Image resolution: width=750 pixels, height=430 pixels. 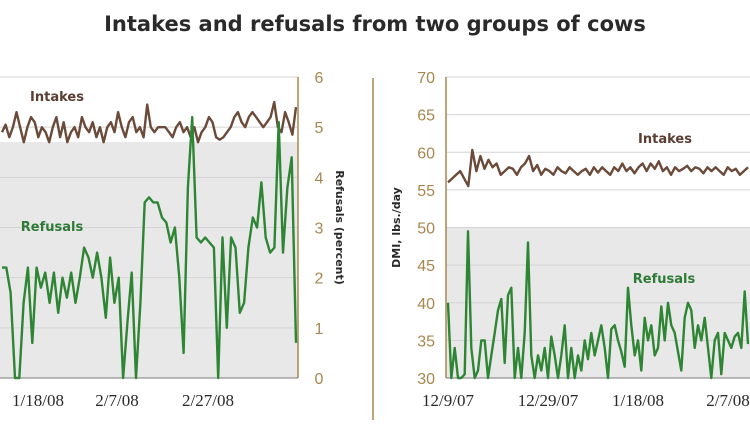 What do you see at coordinates (426, 304) in the screenshot?
I see `y-tick-label: 40` at bounding box center [426, 304].